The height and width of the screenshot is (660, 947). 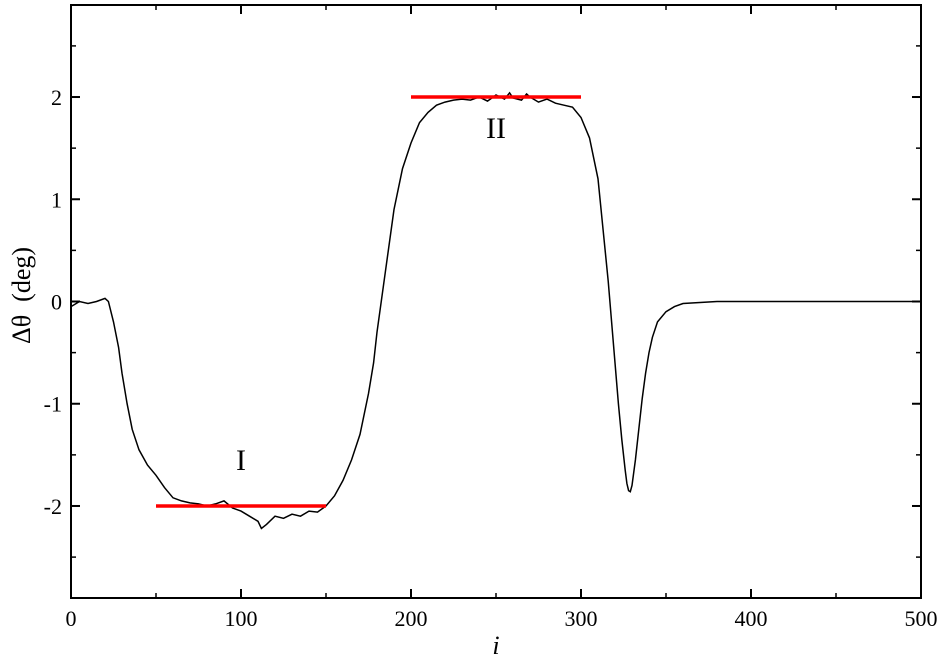 What do you see at coordinates (496, 128) in the screenshot?
I see `annotation-1: II` at bounding box center [496, 128].